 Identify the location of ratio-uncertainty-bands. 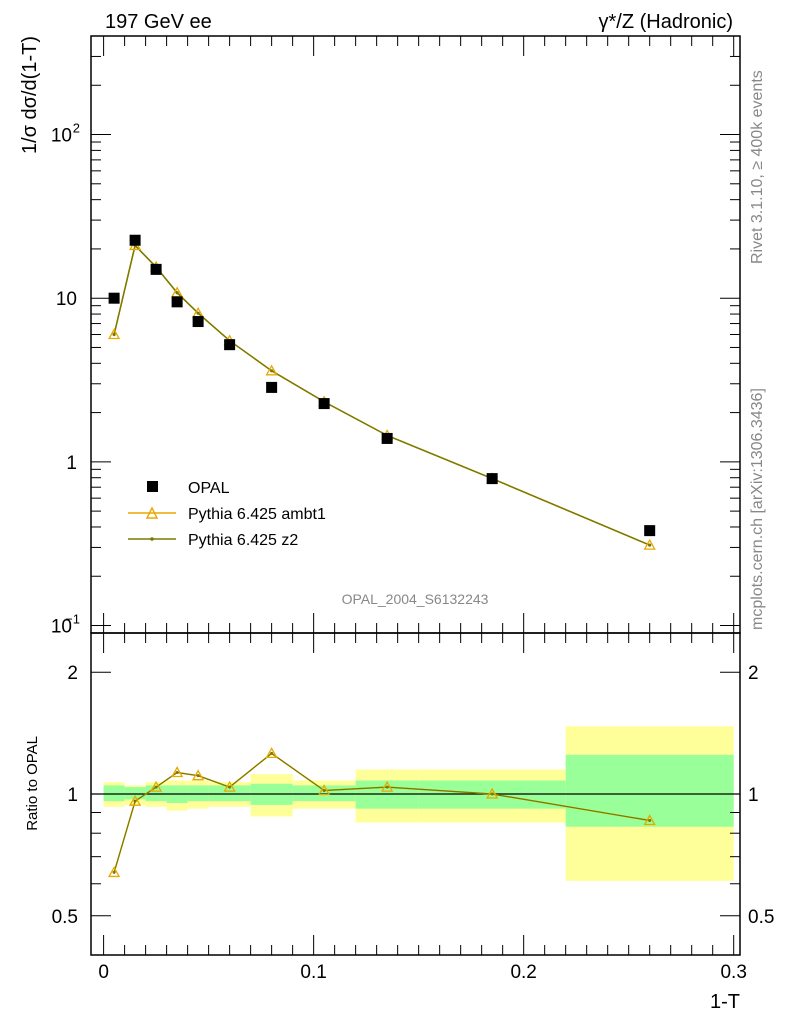
(415, 803).